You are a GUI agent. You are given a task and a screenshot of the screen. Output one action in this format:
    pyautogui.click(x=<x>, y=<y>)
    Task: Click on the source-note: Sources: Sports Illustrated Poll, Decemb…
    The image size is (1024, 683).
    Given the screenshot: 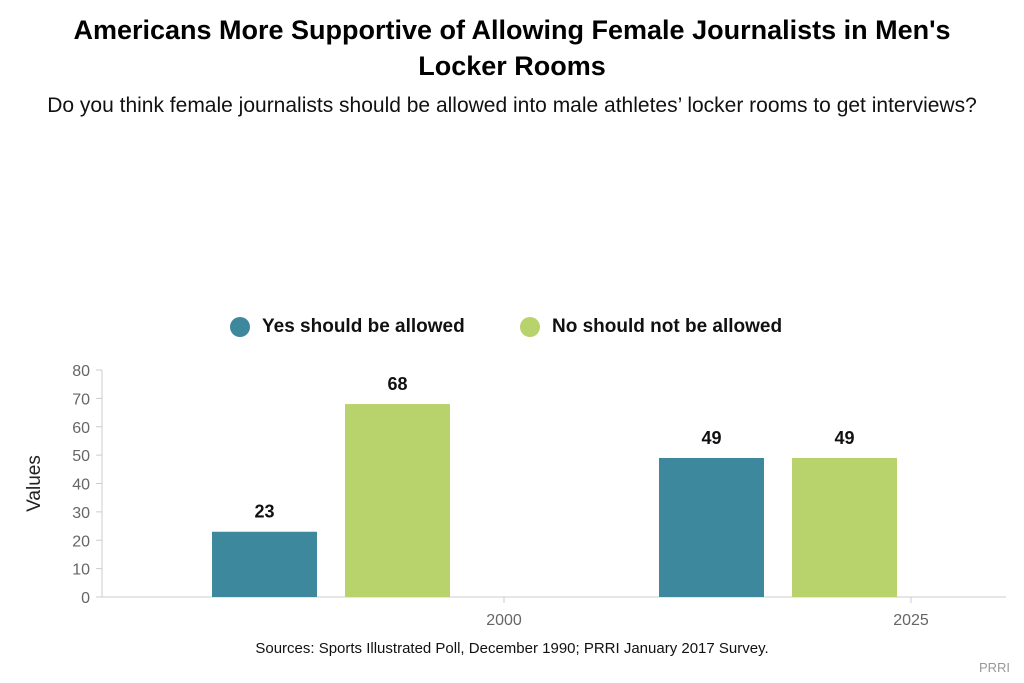 What is the action you would take?
    pyautogui.click(x=512, y=648)
    